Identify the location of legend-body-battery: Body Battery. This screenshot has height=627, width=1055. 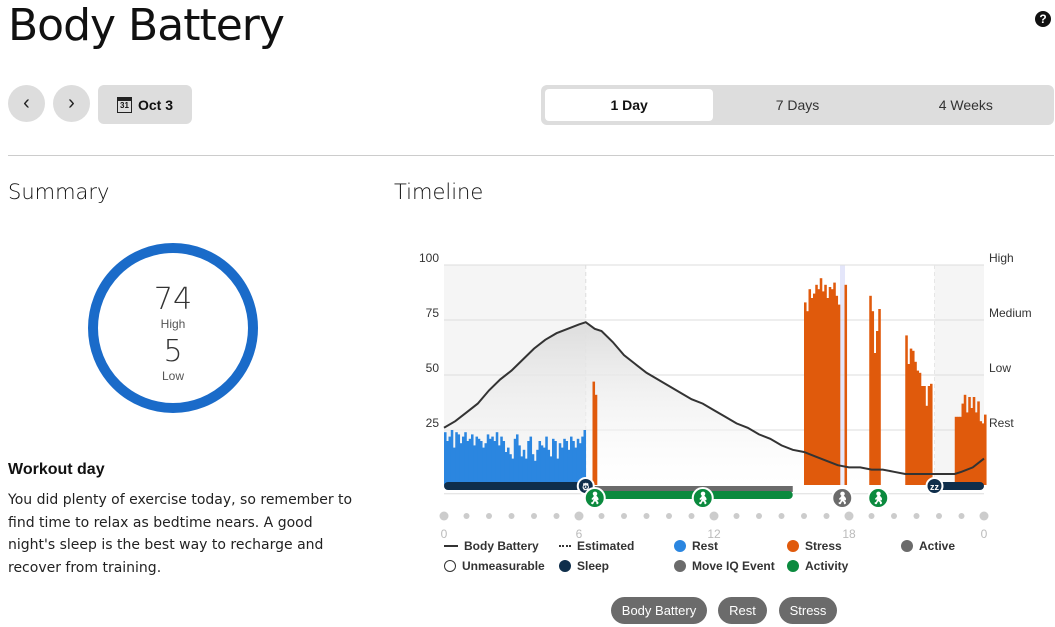
(491, 546).